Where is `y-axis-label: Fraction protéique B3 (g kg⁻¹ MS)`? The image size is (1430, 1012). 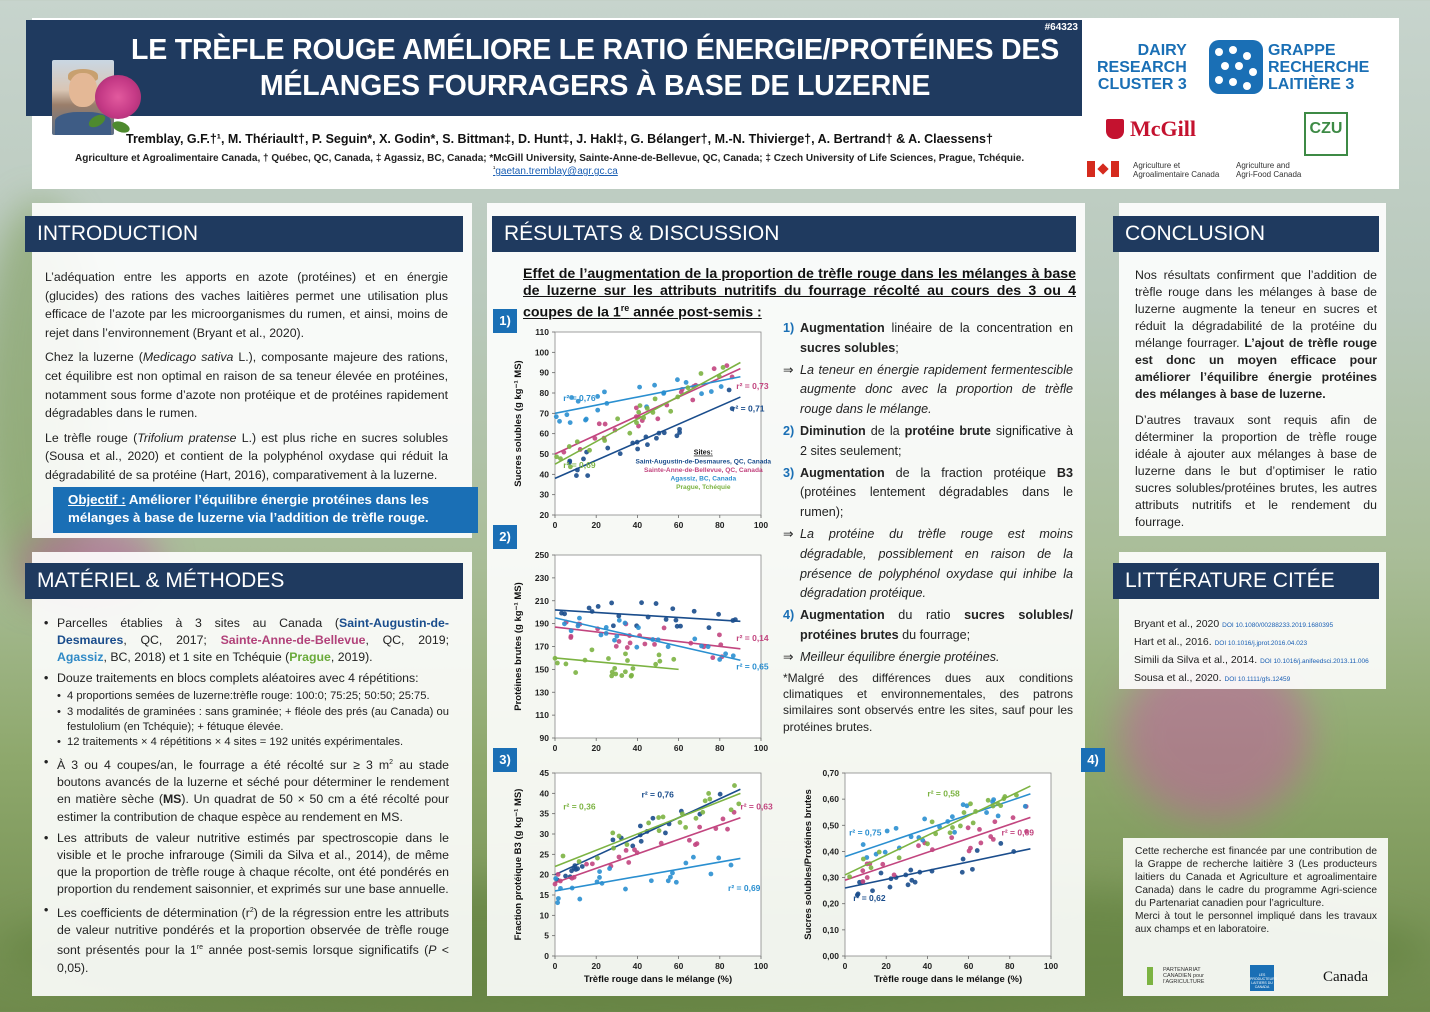
y-axis-label: Fraction protéique B3 (g kg⁻¹ MS) is located at coordinates (518, 865).